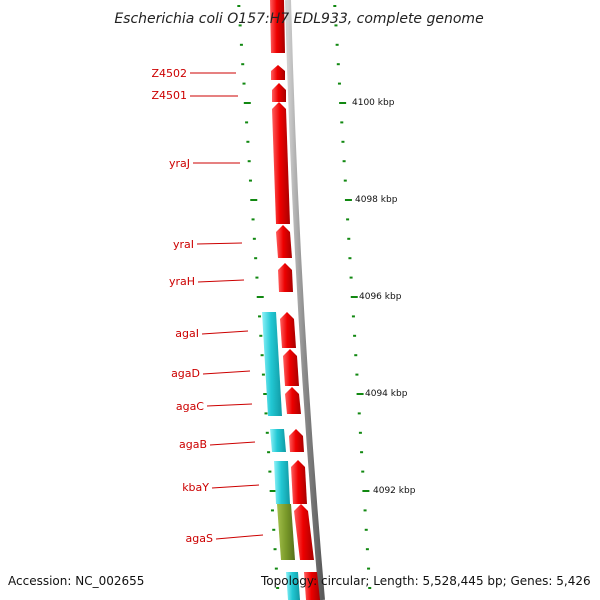 The width and height of the screenshot is (600, 600). I want to click on genome-backbone, so click(305, 300).